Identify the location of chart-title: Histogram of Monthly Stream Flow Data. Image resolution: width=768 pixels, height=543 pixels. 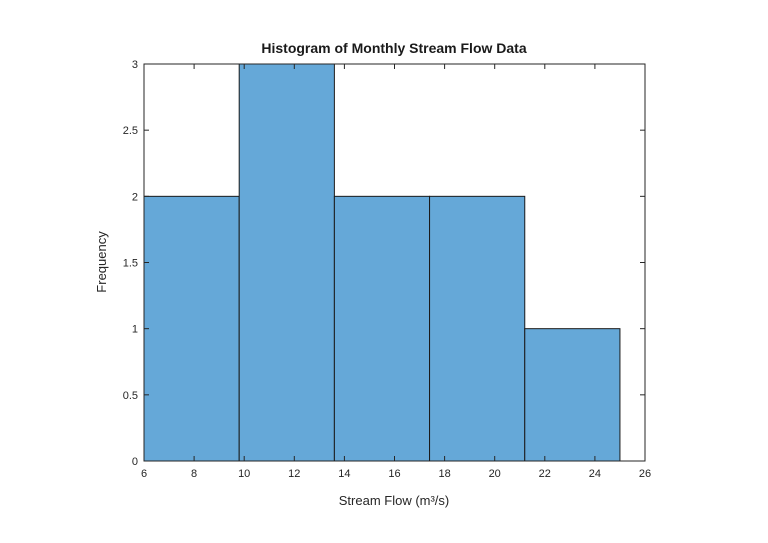
(393, 48).